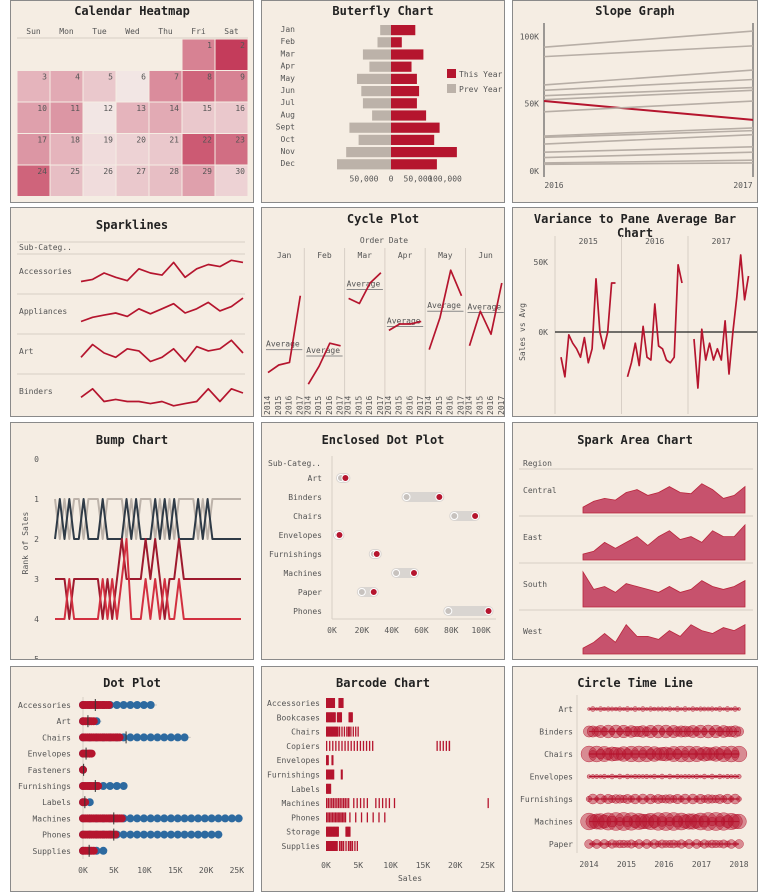 The height and width of the screenshot is (894, 774). What do you see at coordinates (237, 870) in the screenshot?
I see `tick-label: 25K` at bounding box center [237, 870].